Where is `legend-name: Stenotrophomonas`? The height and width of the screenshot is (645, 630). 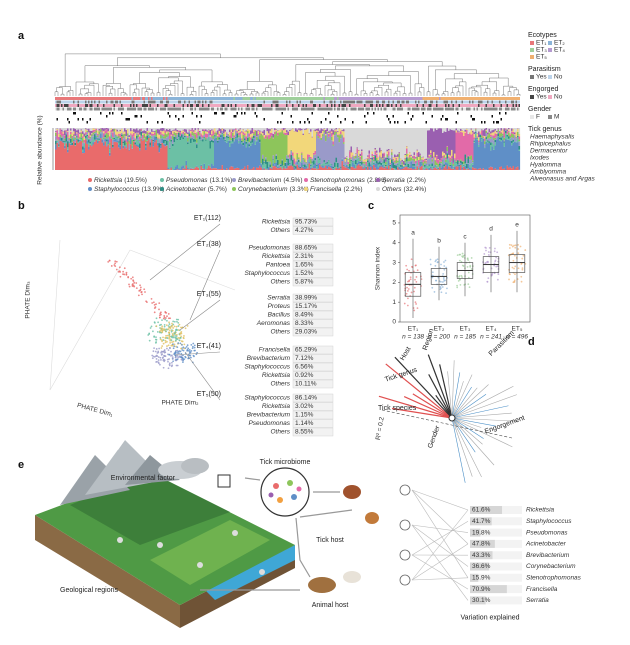 legend-name: Stenotrophomonas is located at coordinates (338, 180).